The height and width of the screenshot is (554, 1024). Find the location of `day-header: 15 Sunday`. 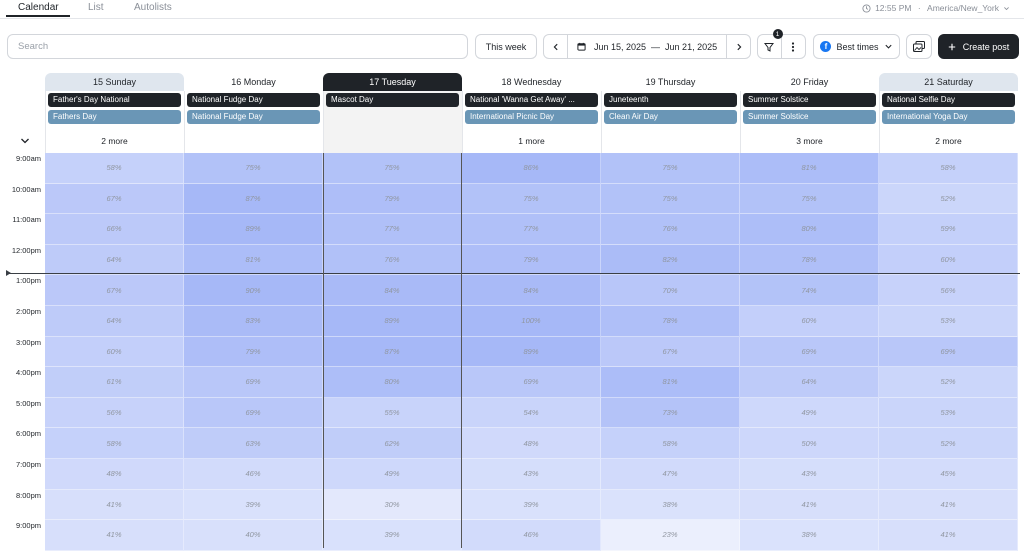

day-header: 15 Sunday is located at coordinates (114, 82).